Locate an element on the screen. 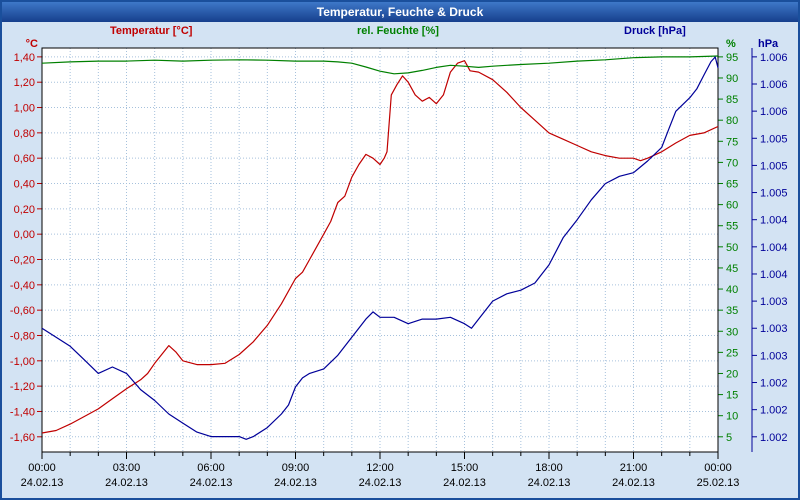 This screenshot has height=500, width=800. svg-text: 0,80 is located at coordinates (24, 134).